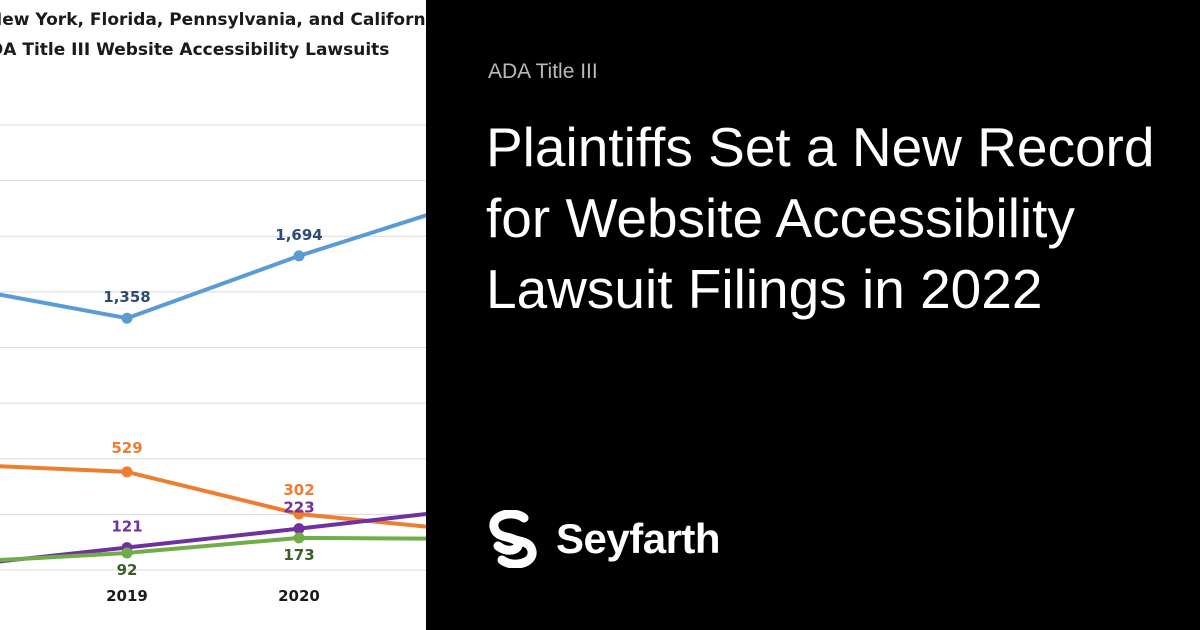 The image size is (1200, 630). I want to click on brand-name: Seyfarth, so click(638, 538).